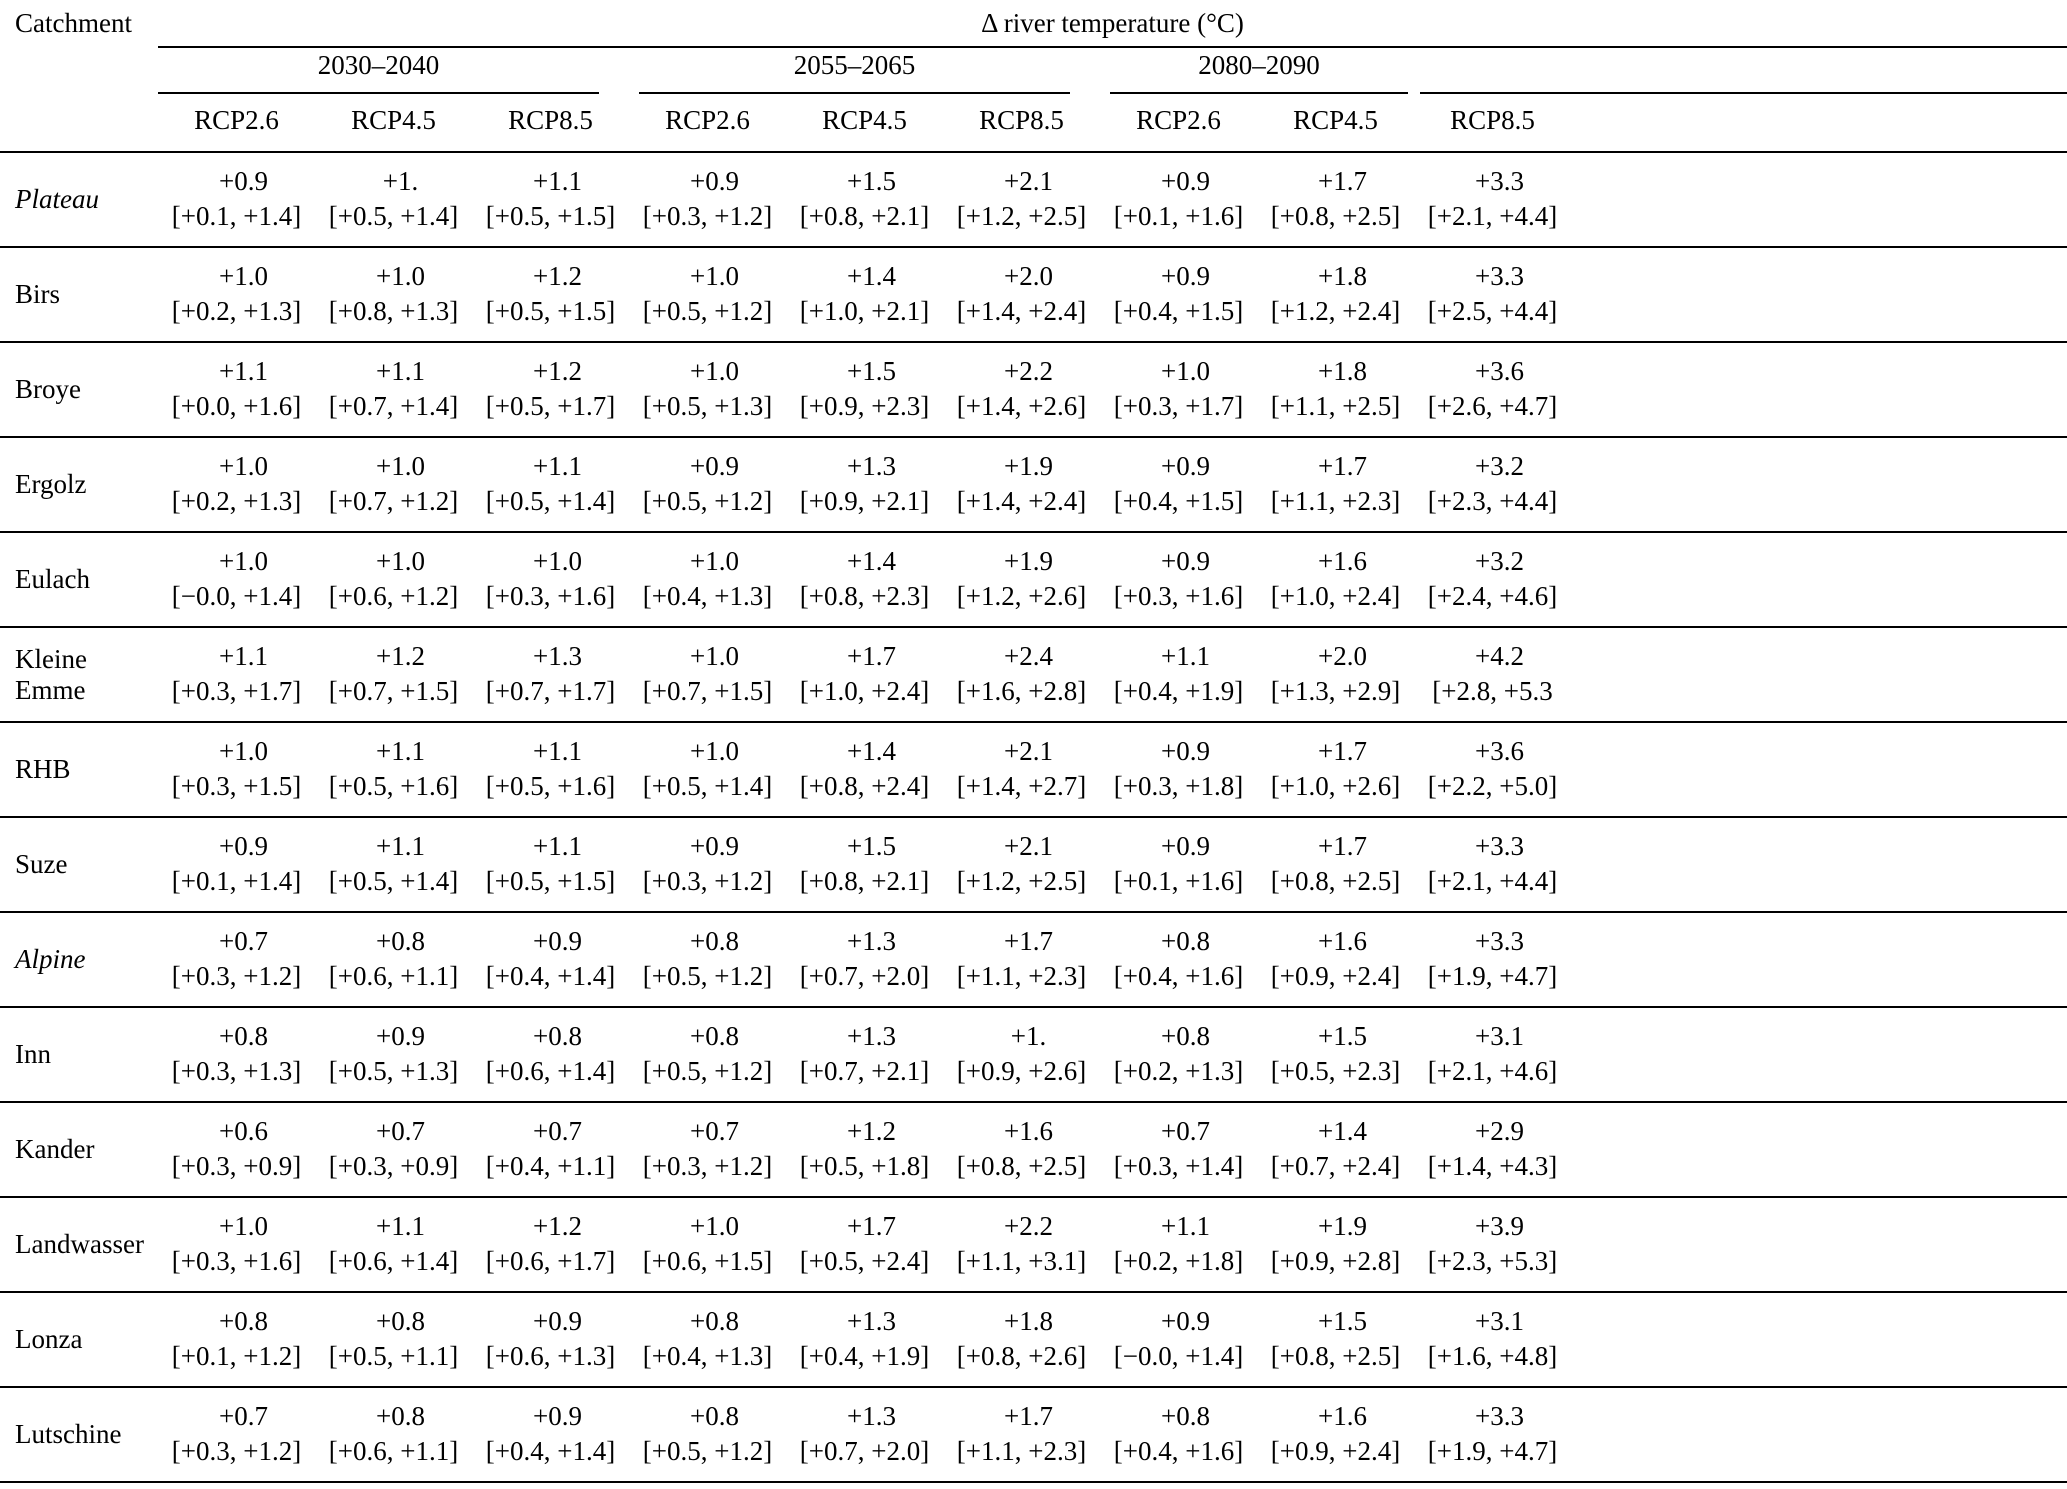 This screenshot has height=1489, width=2067. Describe the element at coordinates (393, 580) in the screenshot. I see `temperature-cell: +1.0 [+0.6, +1.2]` at that location.